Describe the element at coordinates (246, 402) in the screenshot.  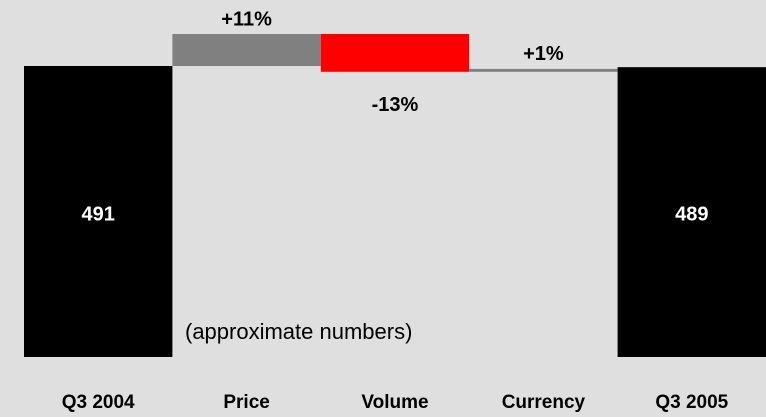
I see `x-tick-label: Price` at that location.